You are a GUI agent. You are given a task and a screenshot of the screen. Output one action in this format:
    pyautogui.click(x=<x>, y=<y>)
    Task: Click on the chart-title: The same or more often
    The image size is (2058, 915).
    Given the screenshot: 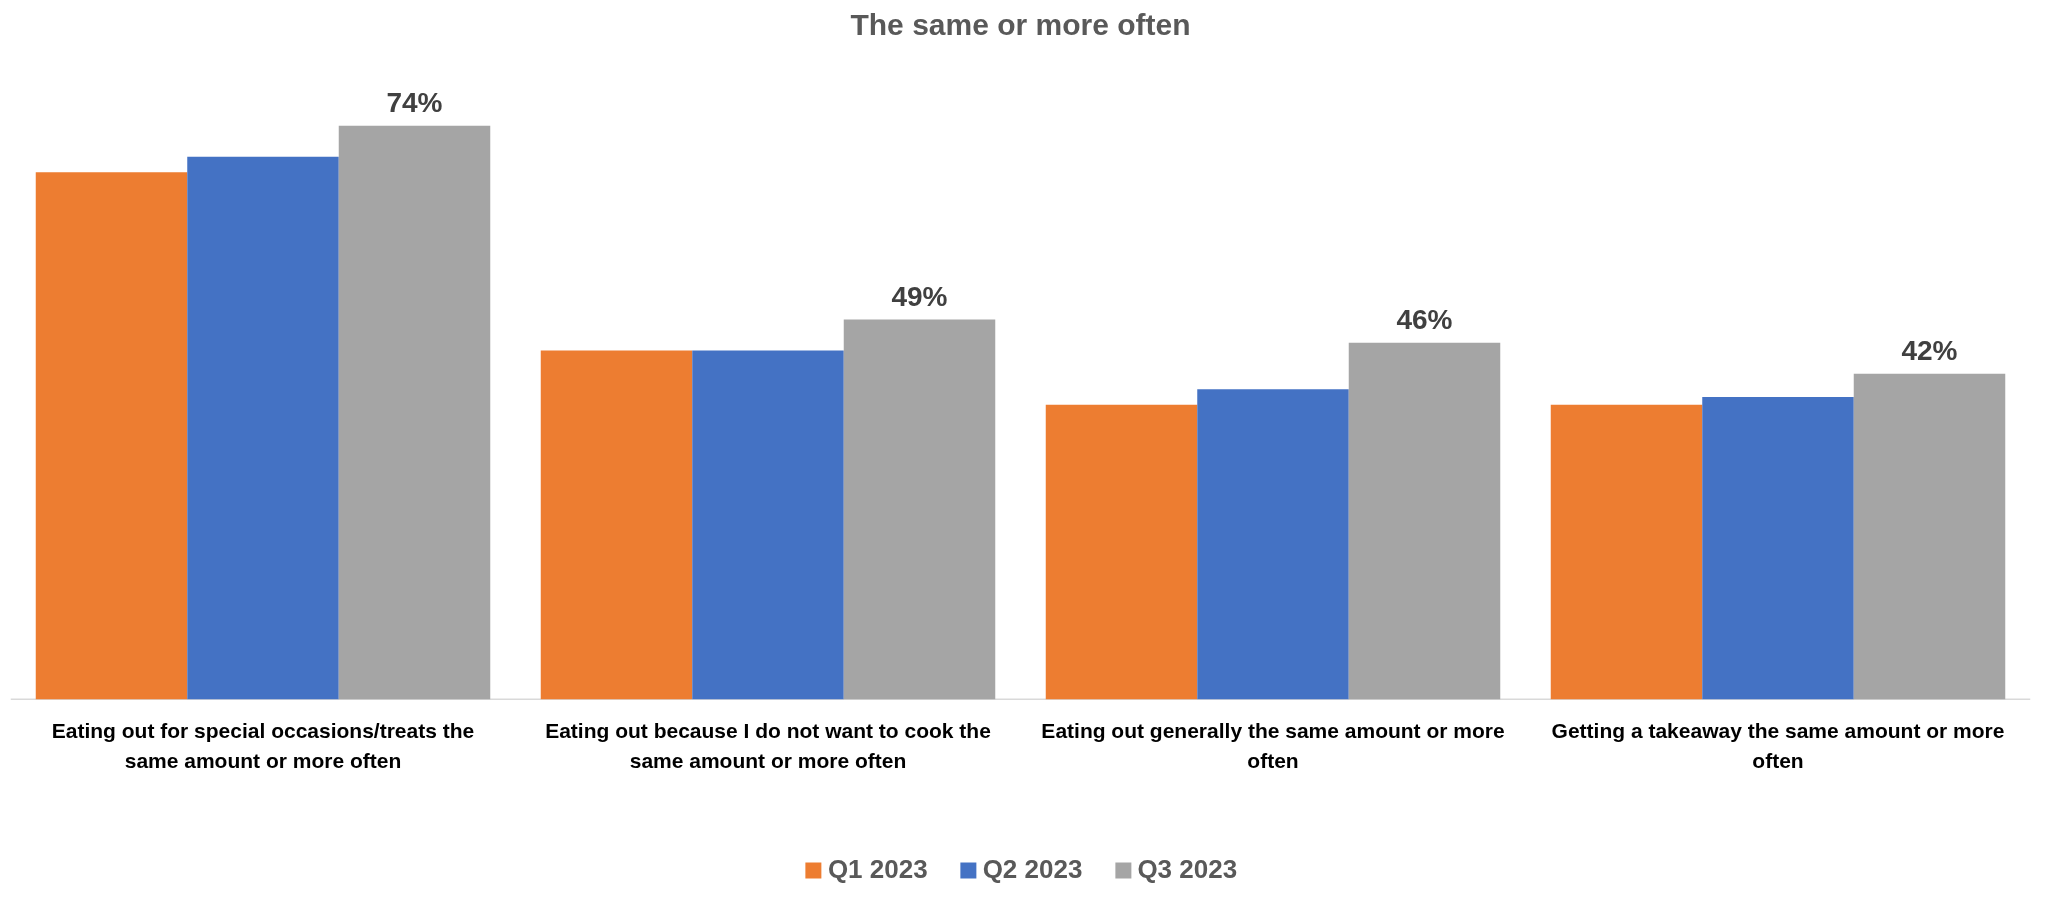 What is the action you would take?
    pyautogui.click(x=1020, y=24)
    